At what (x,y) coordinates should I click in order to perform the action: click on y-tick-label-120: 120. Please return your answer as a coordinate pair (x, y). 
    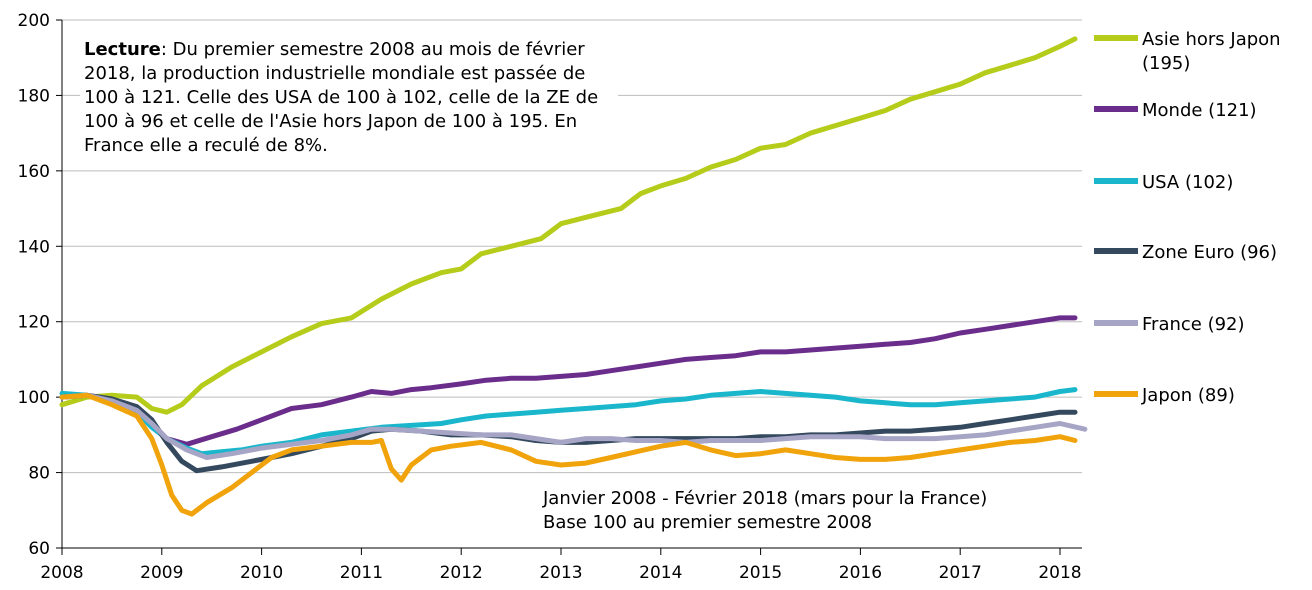
    Looking at the image, I should click on (34, 323).